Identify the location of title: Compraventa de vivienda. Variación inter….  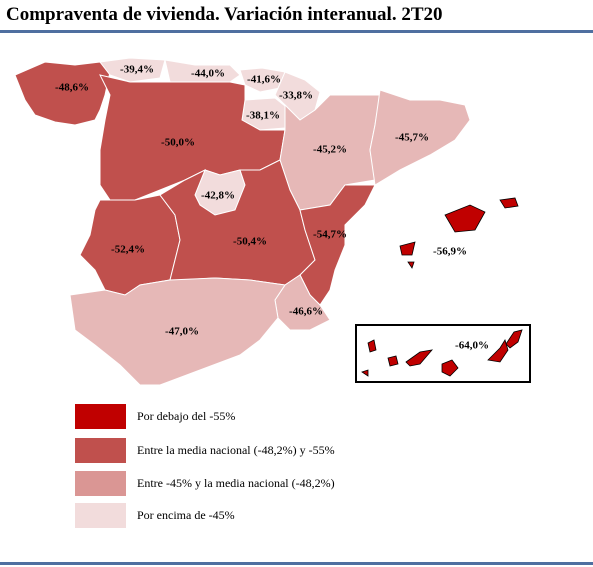
(224, 14).